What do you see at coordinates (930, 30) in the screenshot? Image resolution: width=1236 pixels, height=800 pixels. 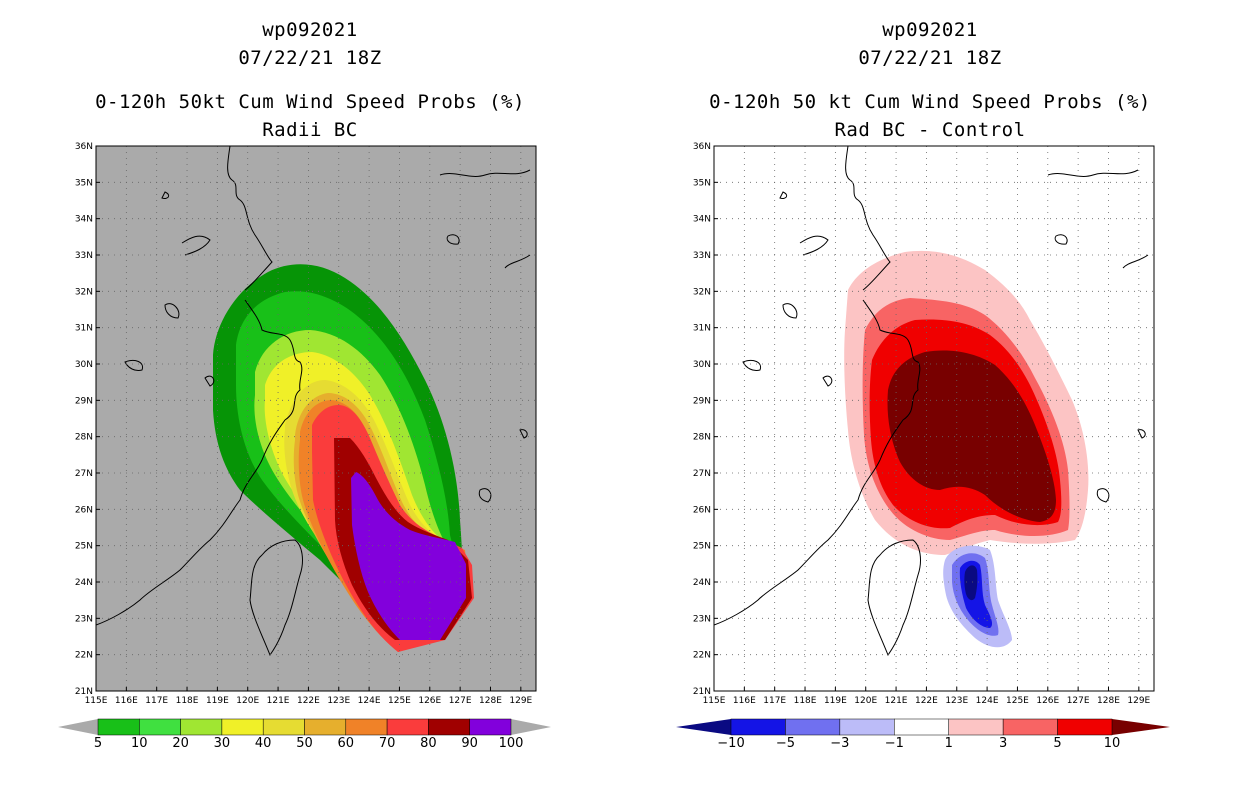 I see `right-storm-id: wp092021` at bounding box center [930, 30].